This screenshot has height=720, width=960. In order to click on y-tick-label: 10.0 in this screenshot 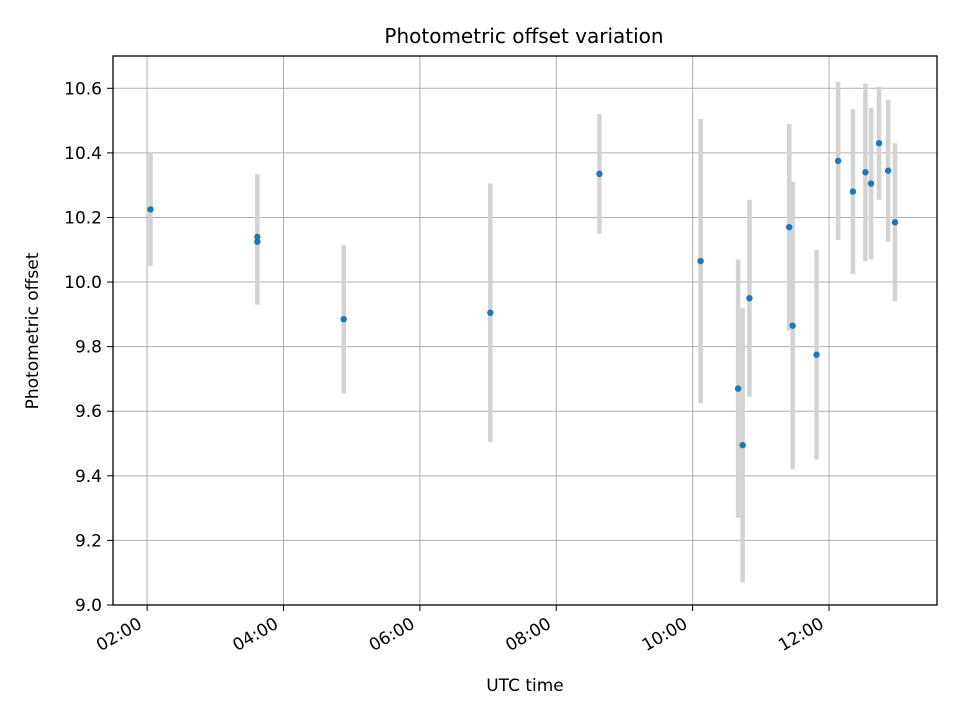, I will do `click(83, 283)`.